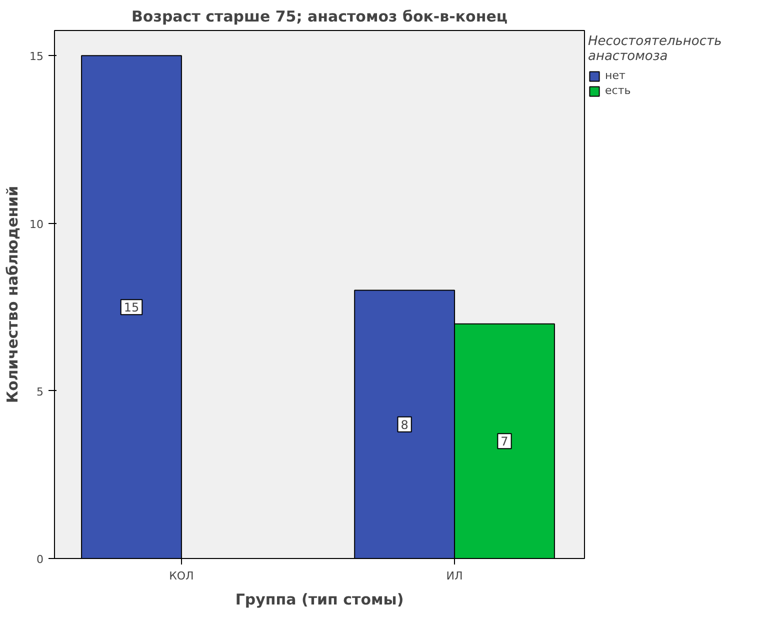  Describe the element at coordinates (655, 49) in the screenshot. I see `legend-title: Несостоятельность анастомоза` at that location.